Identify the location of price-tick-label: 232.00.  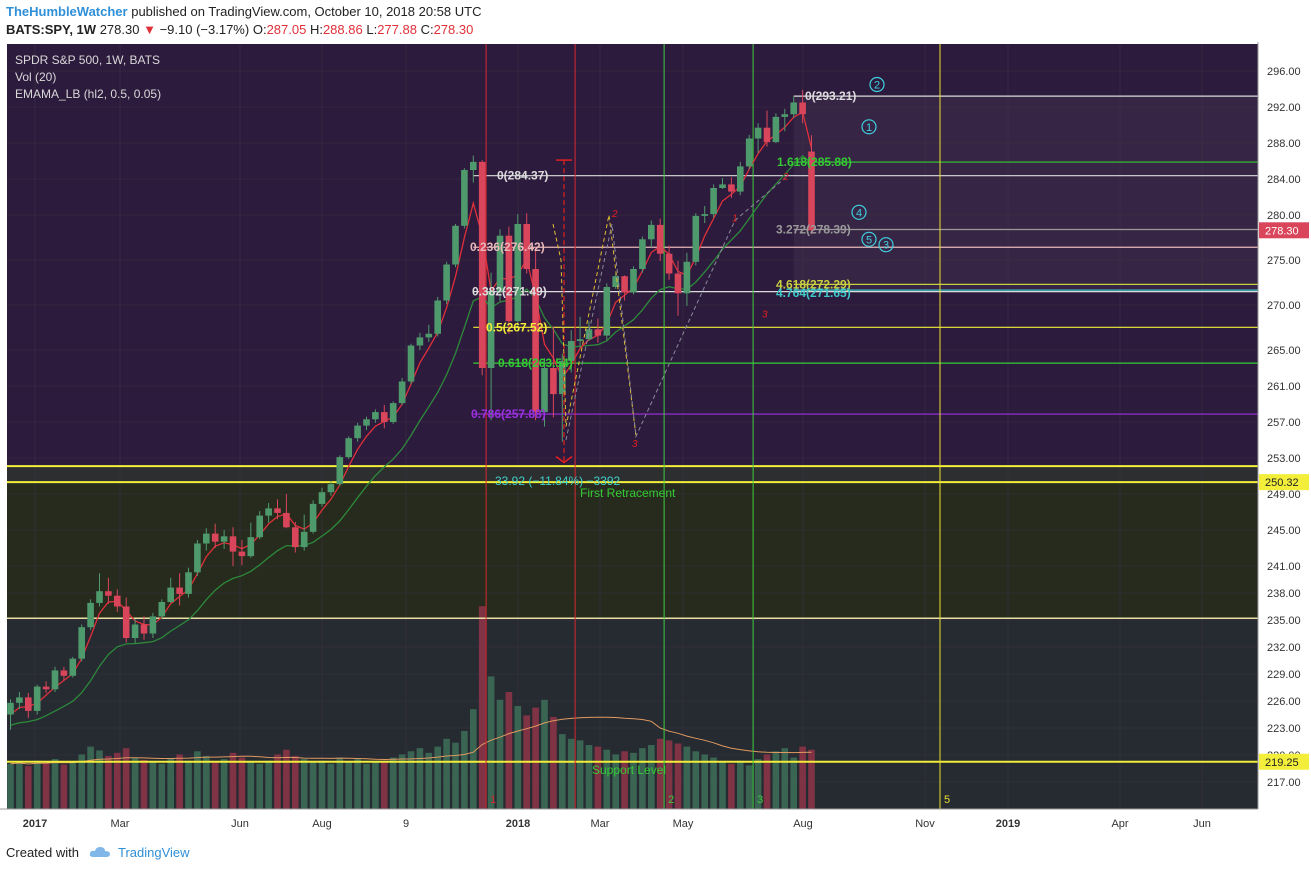
(1284, 648).